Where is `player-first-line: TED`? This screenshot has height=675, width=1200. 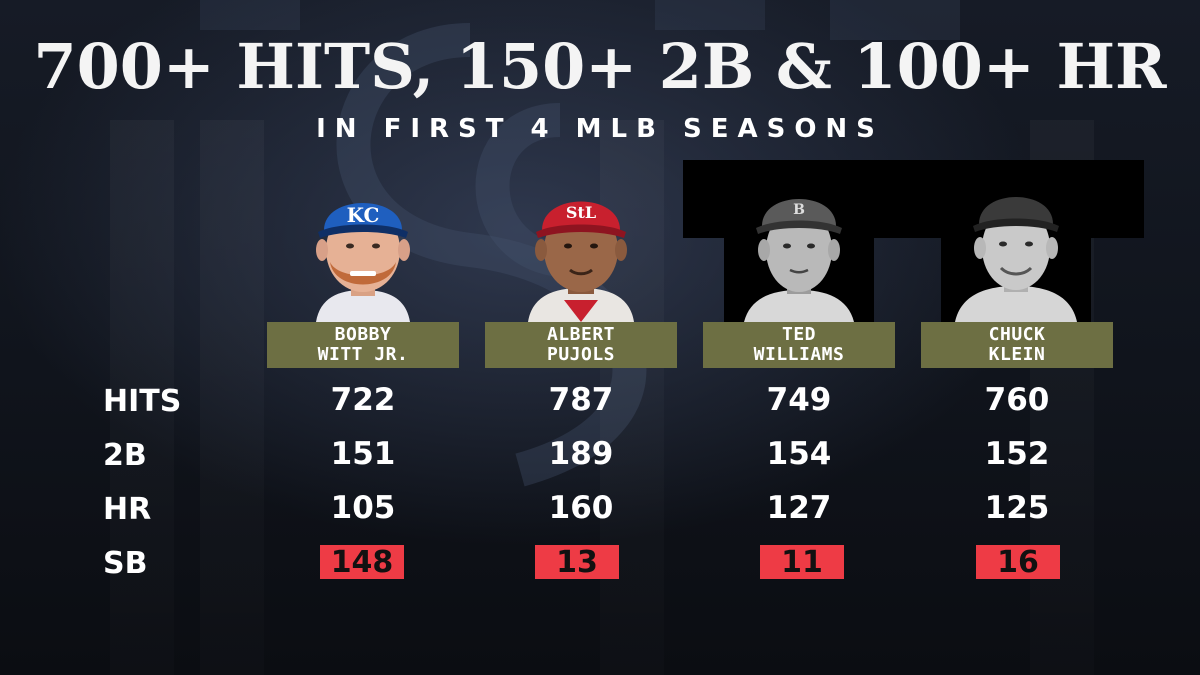
player-first-line: TED is located at coordinates (798, 334).